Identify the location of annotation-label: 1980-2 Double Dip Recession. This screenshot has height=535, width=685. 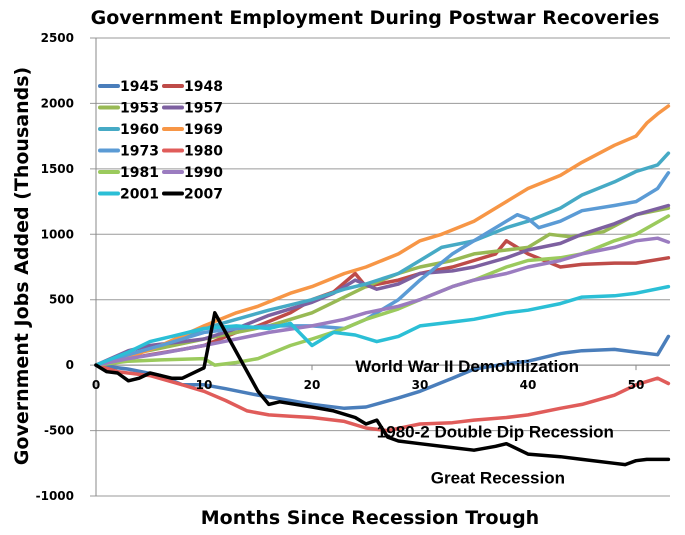
(495, 432).